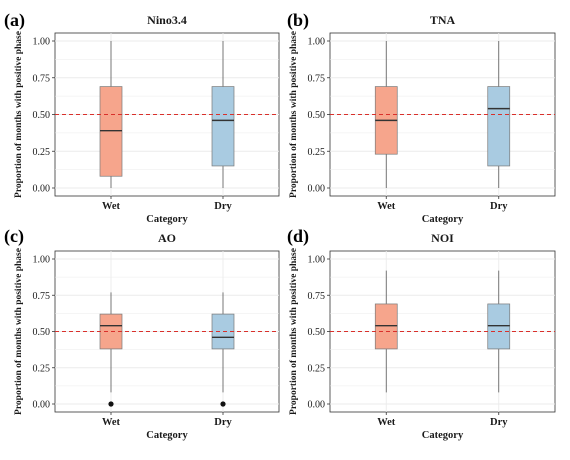 This screenshot has width=570, height=460. What do you see at coordinates (298, 236) in the screenshot?
I see `panel-label: (d)` at bounding box center [298, 236].